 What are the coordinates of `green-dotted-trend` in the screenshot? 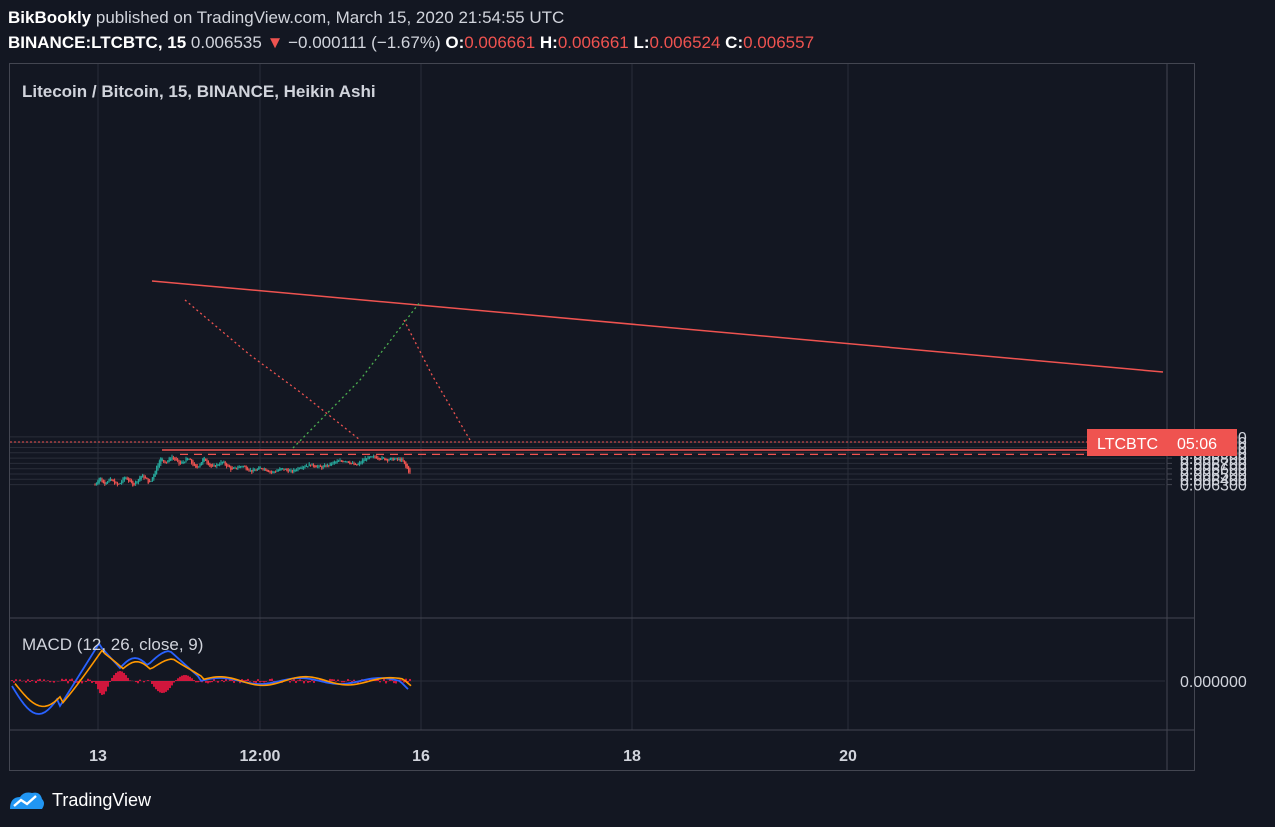 It's located at (356, 375).